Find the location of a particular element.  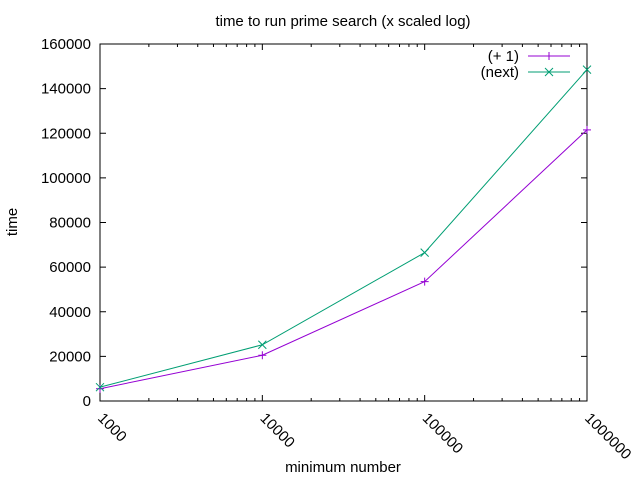

x-tick-label: 10000 is located at coordinates (278, 431).